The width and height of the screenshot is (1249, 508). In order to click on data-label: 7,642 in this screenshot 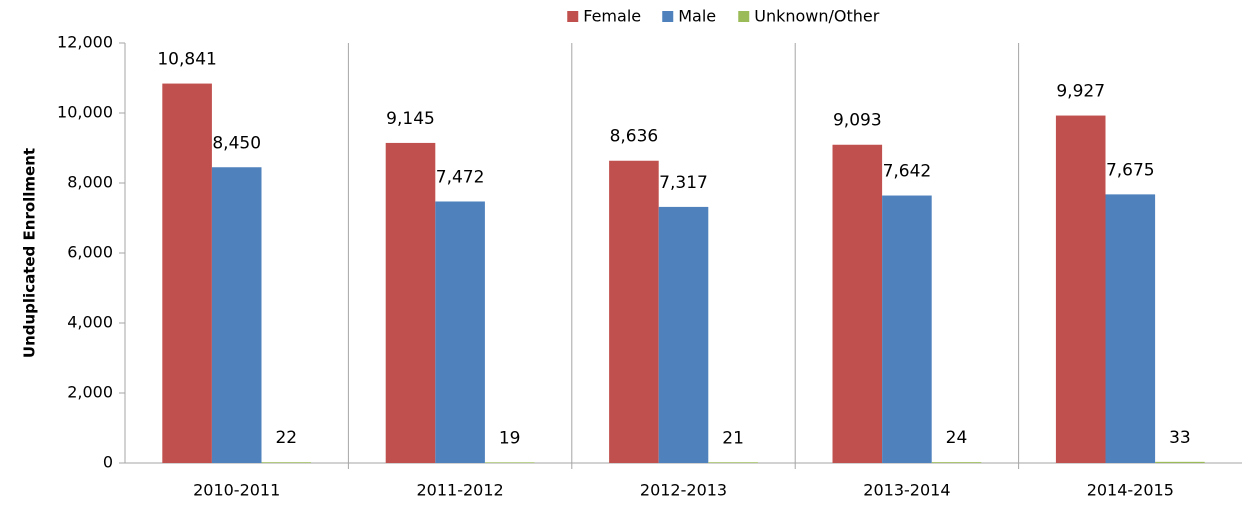, I will do `click(907, 172)`.